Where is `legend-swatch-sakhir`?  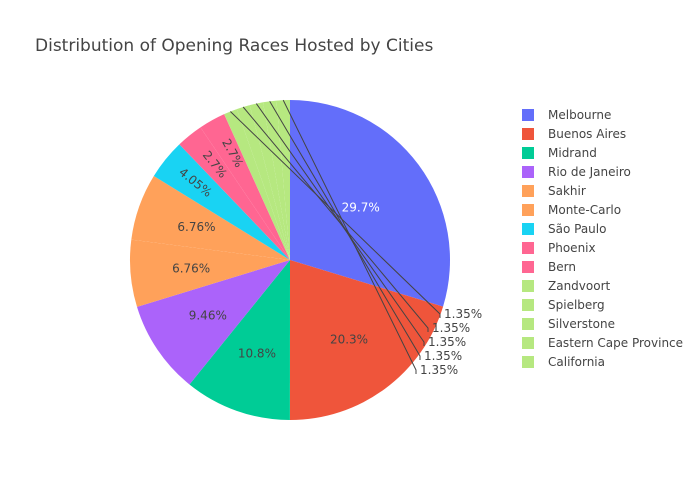 legend-swatch-sakhir is located at coordinates (528, 191).